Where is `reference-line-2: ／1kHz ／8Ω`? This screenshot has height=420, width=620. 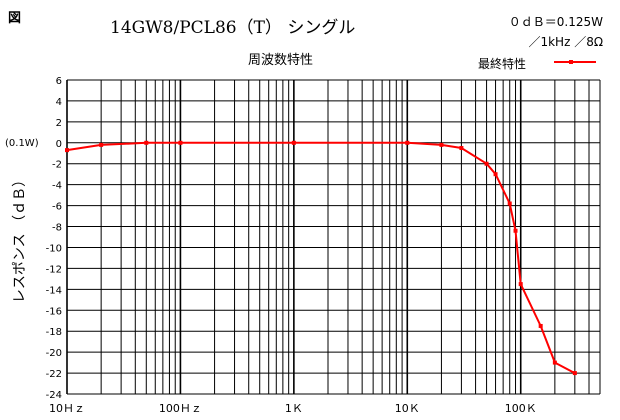
reference-line-2: ／1kHz ／8Ω is located at coordinates (565, 42).